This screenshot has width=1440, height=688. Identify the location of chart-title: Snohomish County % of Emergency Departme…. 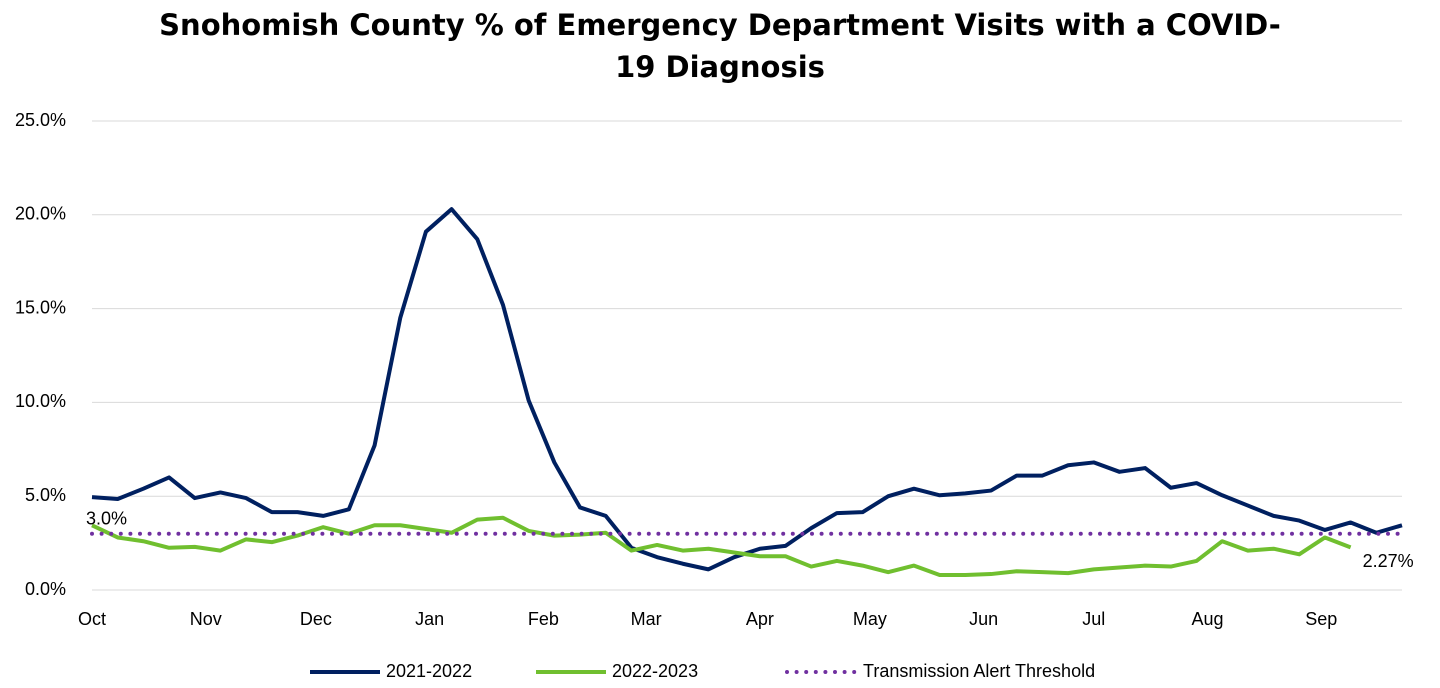
(720, 46).